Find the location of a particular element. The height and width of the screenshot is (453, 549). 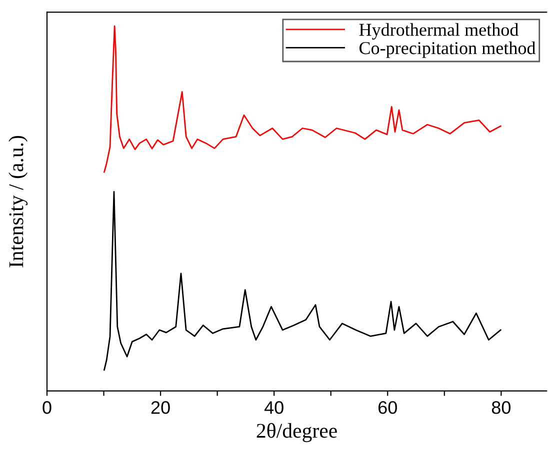

legend-label: Hydrothermal method is located at coordinates (438, 31).